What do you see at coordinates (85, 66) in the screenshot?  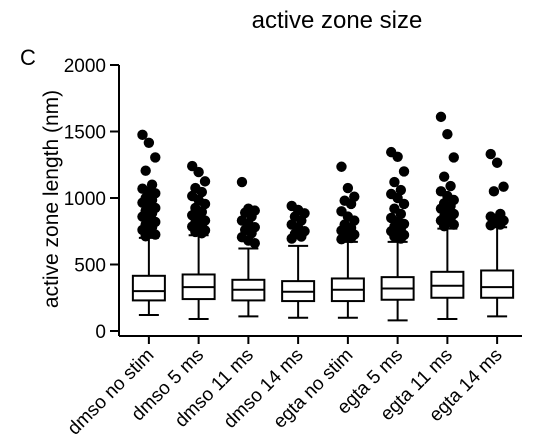 I see `y-tick-label: 2000` at bounding box center [85, 66].